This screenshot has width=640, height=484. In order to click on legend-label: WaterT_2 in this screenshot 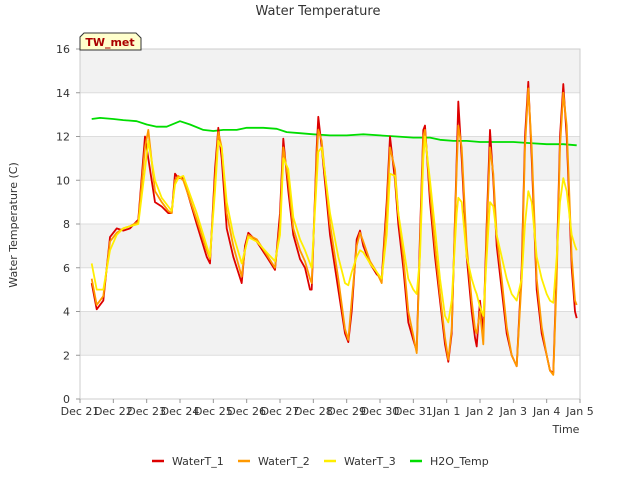, I will do `click(284, 461)`.